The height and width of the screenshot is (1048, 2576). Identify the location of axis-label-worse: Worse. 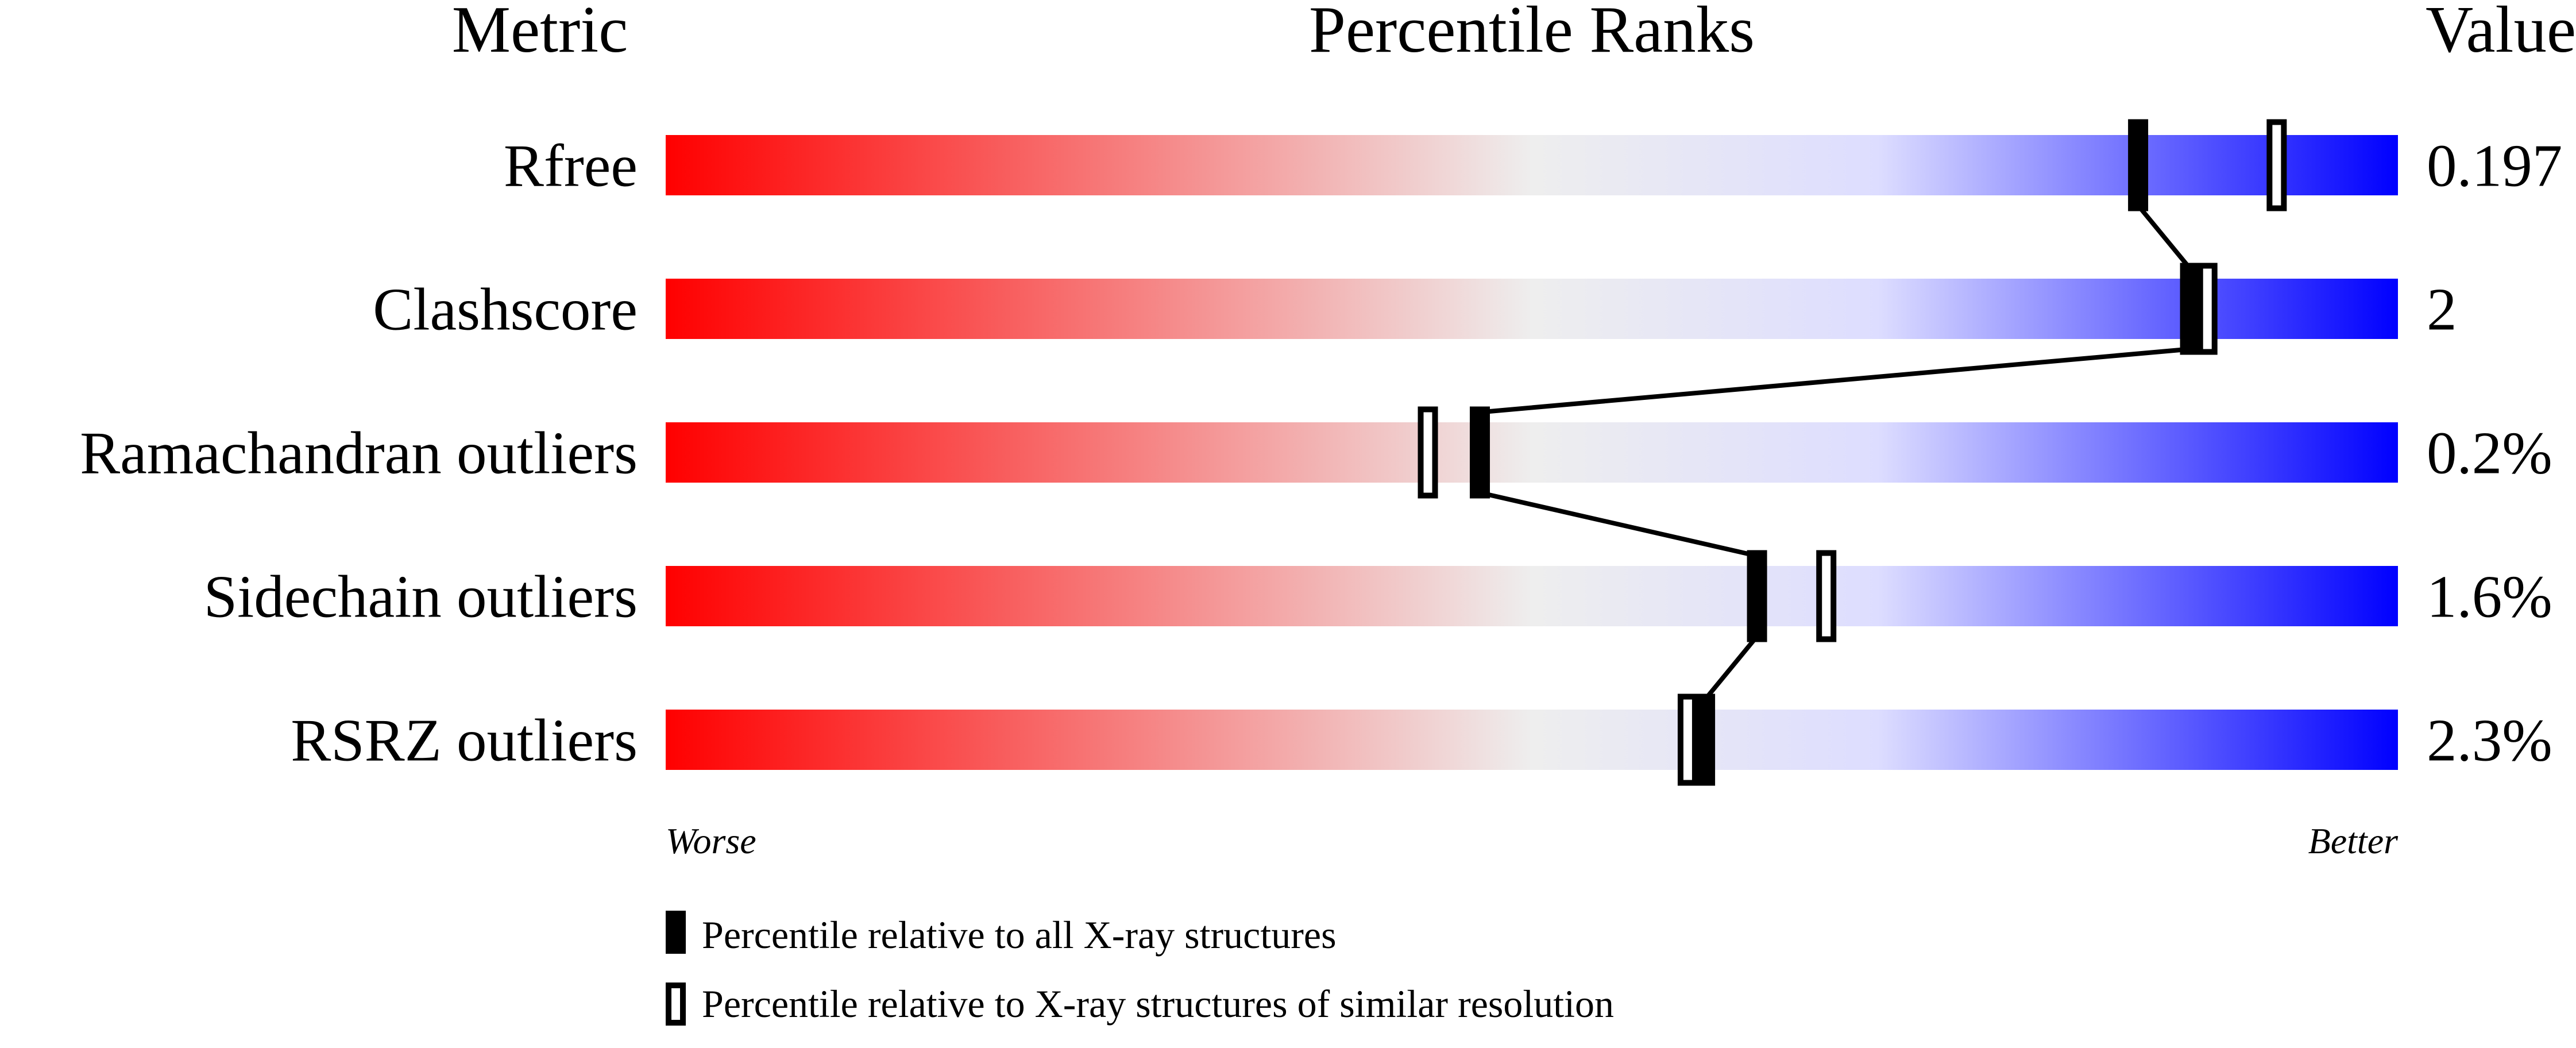
(711, 840).